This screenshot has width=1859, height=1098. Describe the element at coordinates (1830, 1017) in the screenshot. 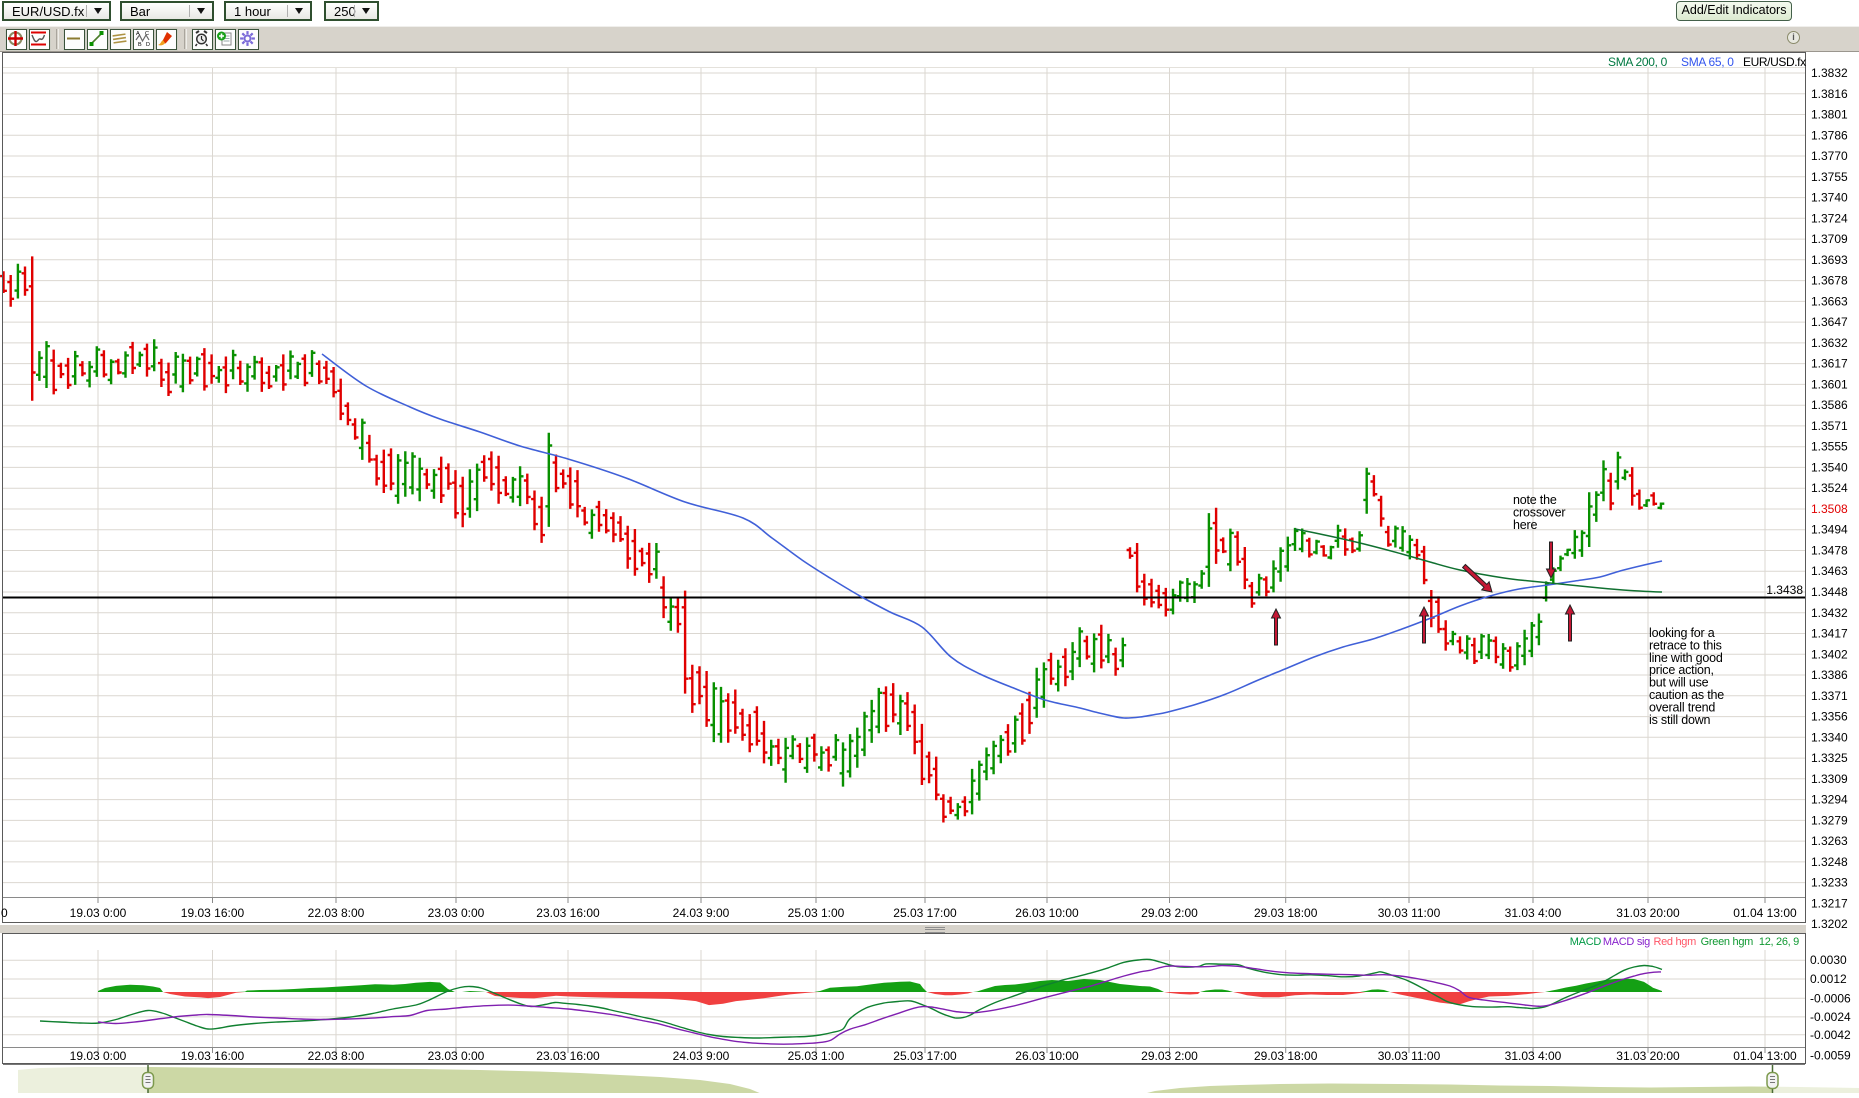

I see `svg-text: -0.0024` at that location.